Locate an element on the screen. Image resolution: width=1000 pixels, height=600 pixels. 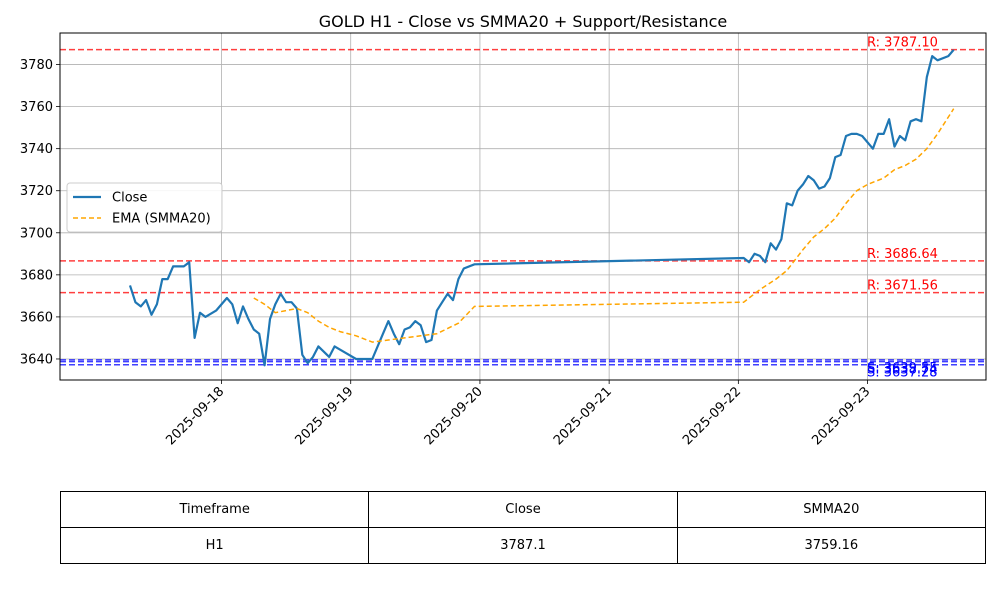
y-tick-label: 3680 is located at coordinates (36, 275).